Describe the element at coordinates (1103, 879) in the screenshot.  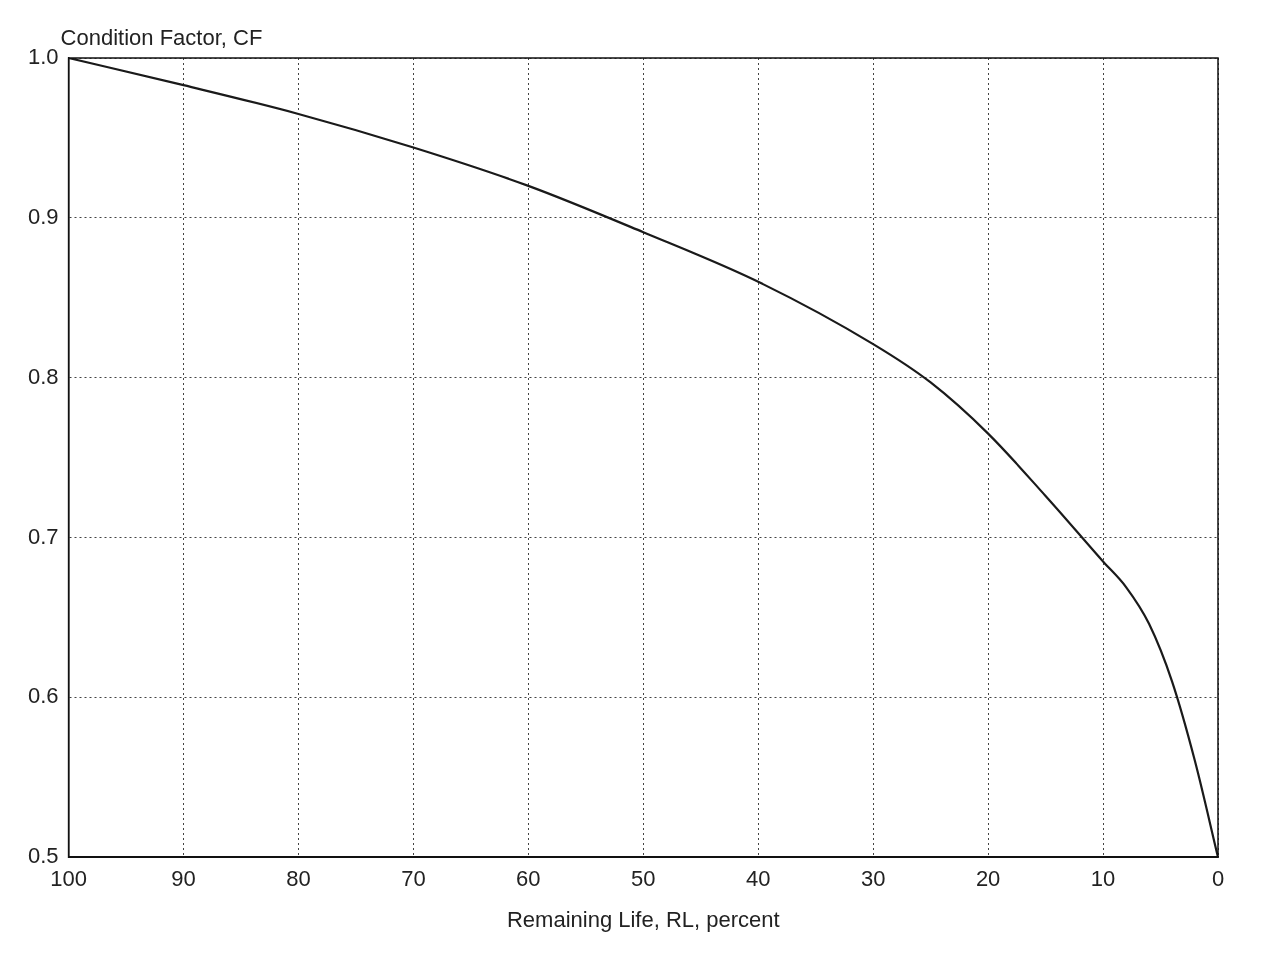
I see `x-tick-label: 10` at that location.